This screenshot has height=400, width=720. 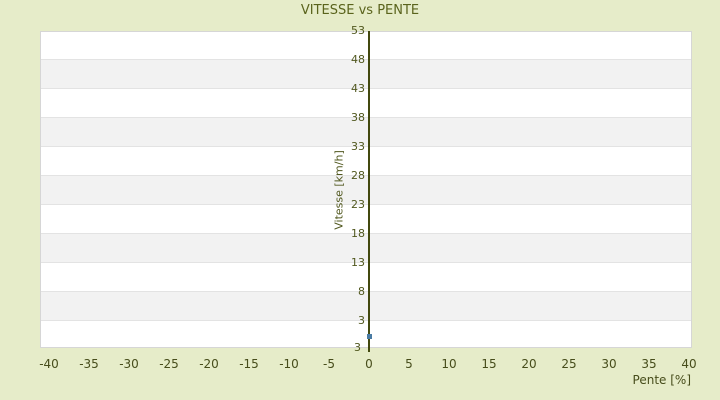 I want to click on x-tick-label: -25, so click(x=169, y=364).